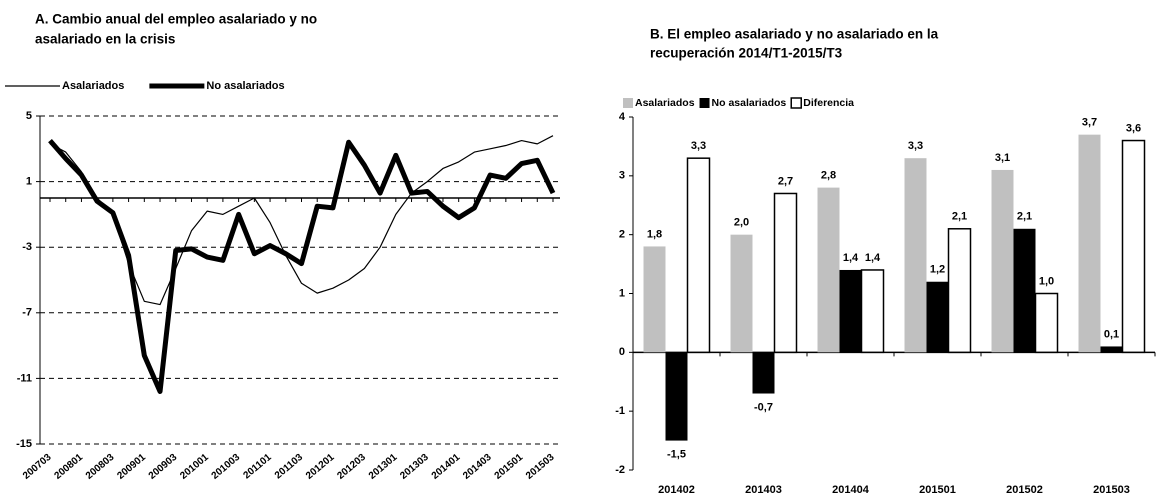  What do you see at coordinates (320, 467) in the screenshot?
I see `x-tick-label: 201201` at bounding box center [320, 467].